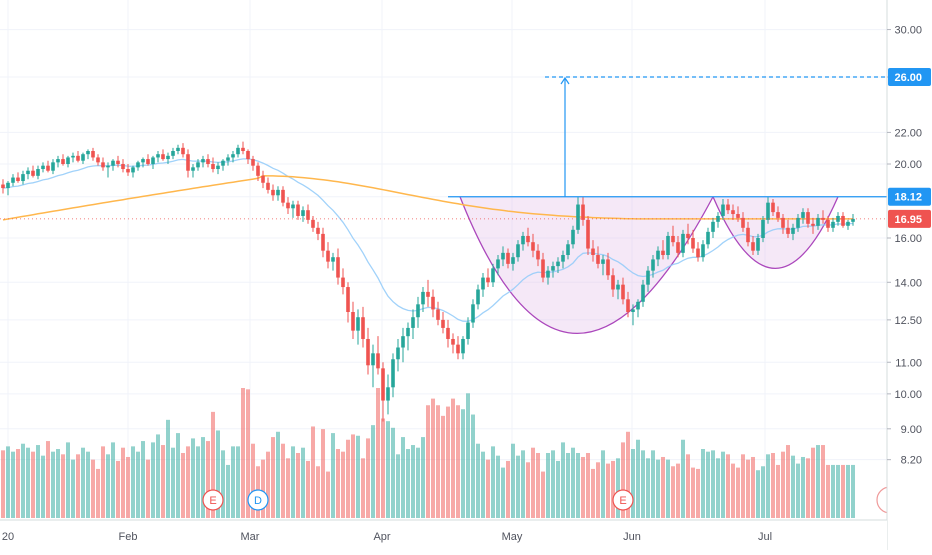 This screenshot has height=555, width=932. I want to click on resistance-price-label-text: 18.12, so click(908, 198).